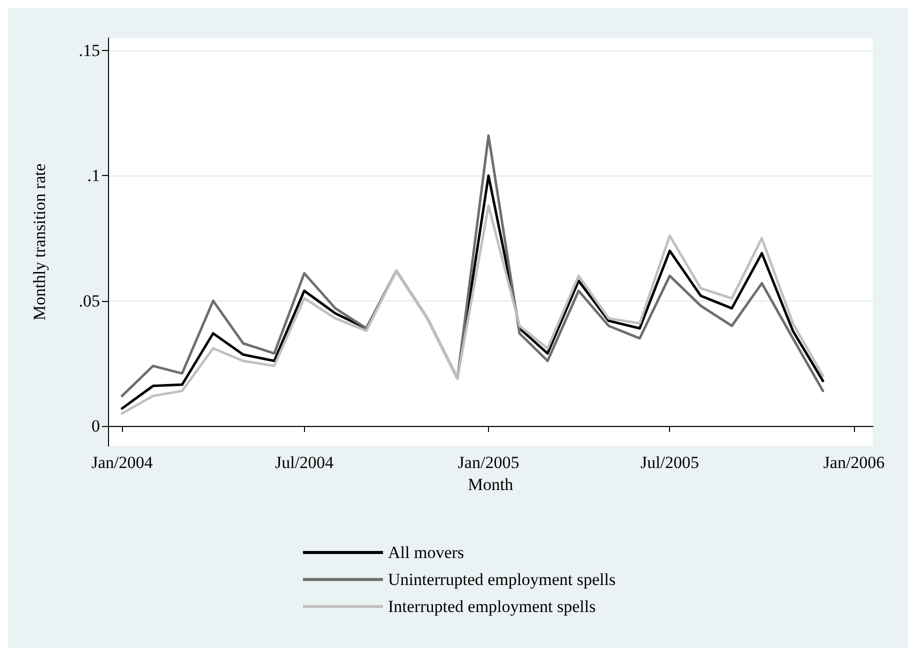 The width and height of the screenshot is (917, 657). What do you see at coordinates (491, 484) in the screenshot?
I see `x-axis-title: Month` at bounding box center [491, 484].